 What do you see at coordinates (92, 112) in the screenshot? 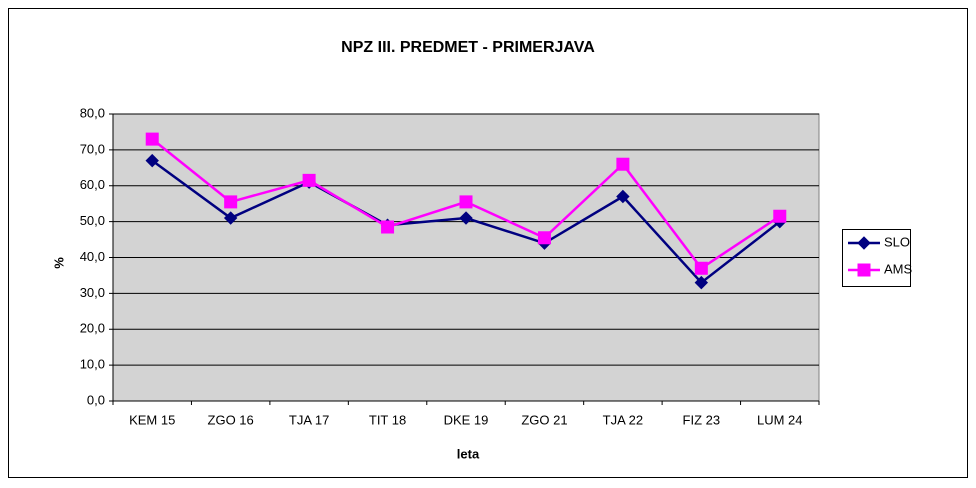
I see `y-tick-label: 80,0` at bounding box center [92, 112].